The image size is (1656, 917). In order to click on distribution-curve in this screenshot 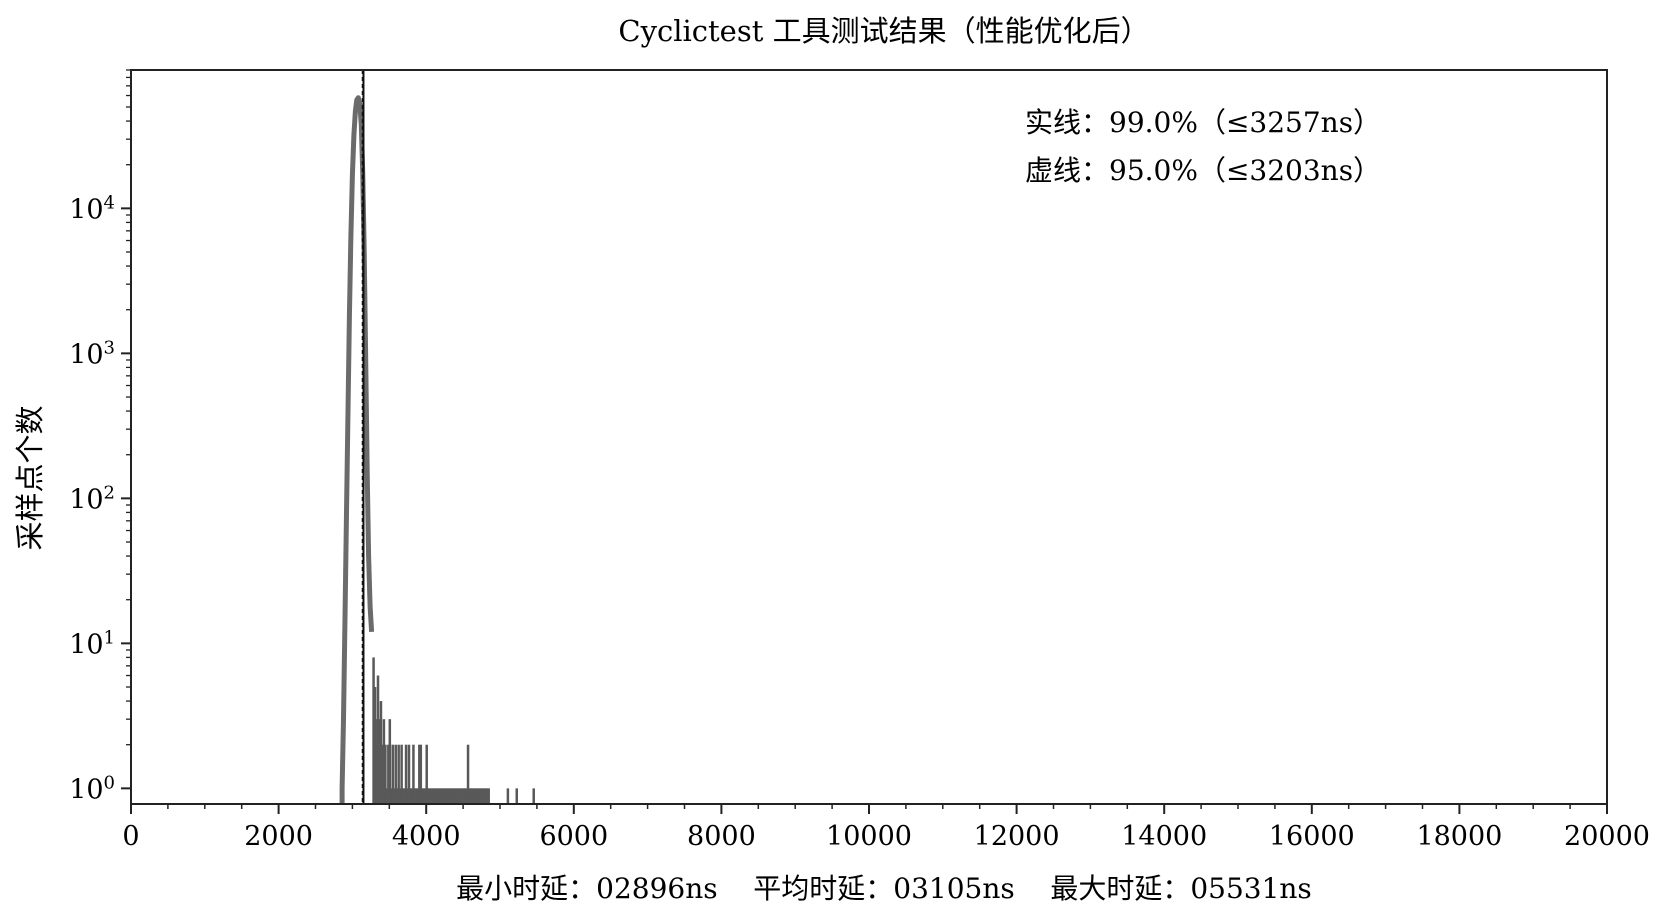, I will do `click(357, 449)`.